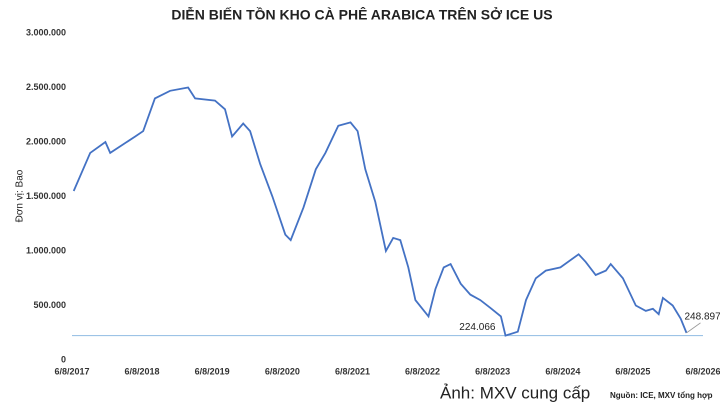  What do you see at coordinates (46, 141) in the screenshot?
I see `y-tick-label: 2.000.000` at bounding box center [46, 141].